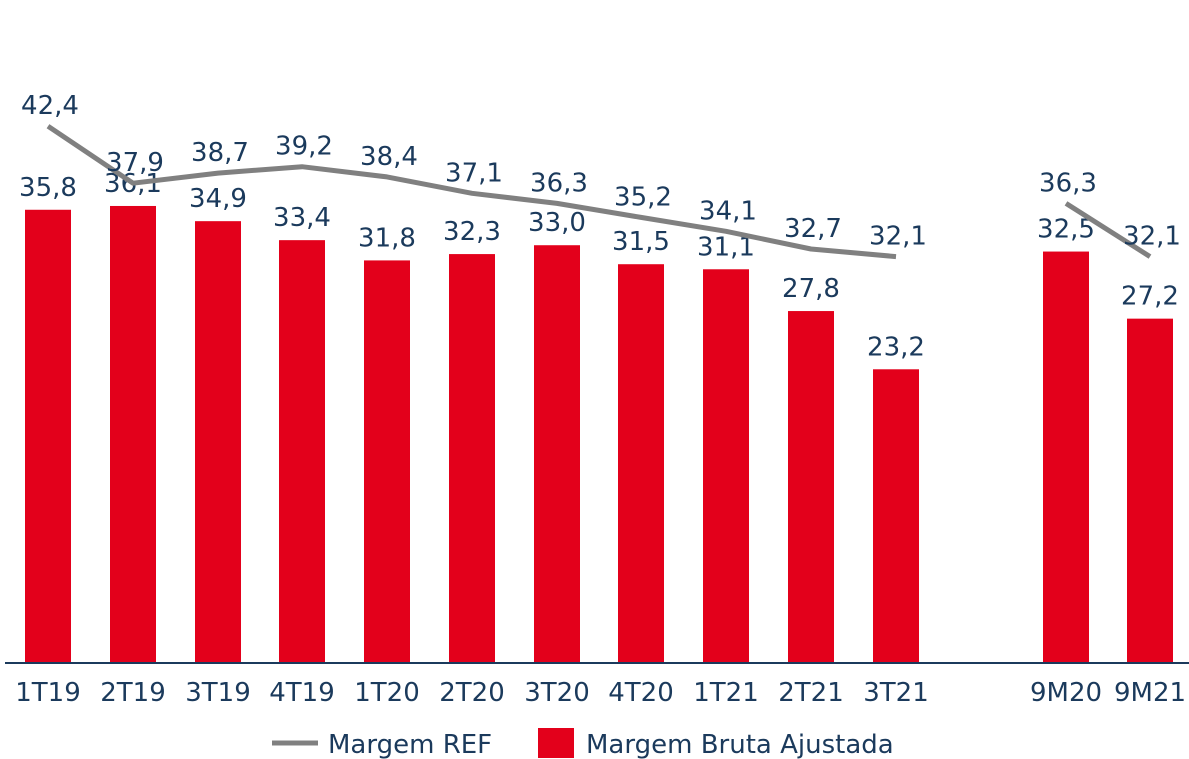 The width and height of the screenshot is (1189, 759). Describe the element at coordinates (302, 451) in the screenshot. I see `bar-4t19` at that location.